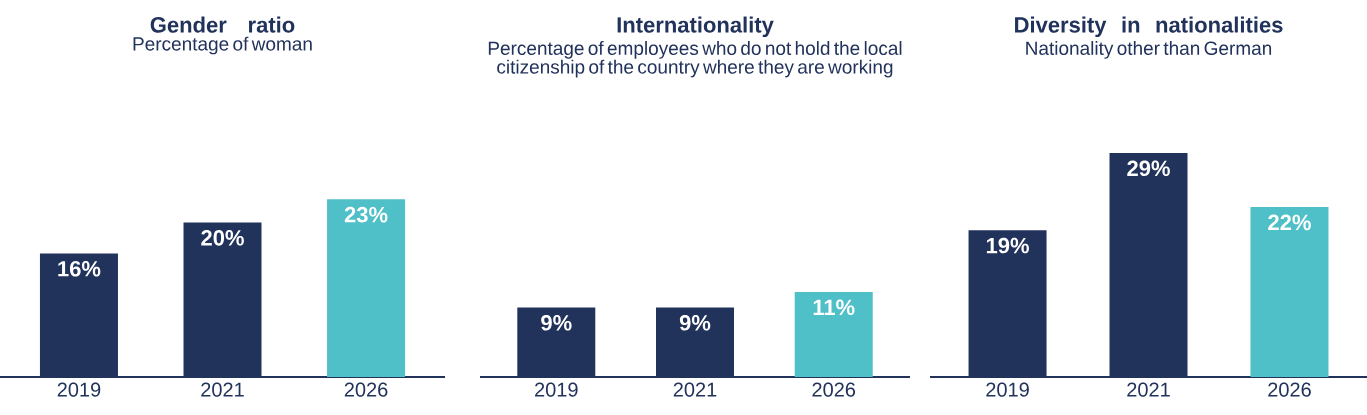  Describe the element at coordinates (695, 27) in the screenshot. I see `chart-title: Internationality` at that location.